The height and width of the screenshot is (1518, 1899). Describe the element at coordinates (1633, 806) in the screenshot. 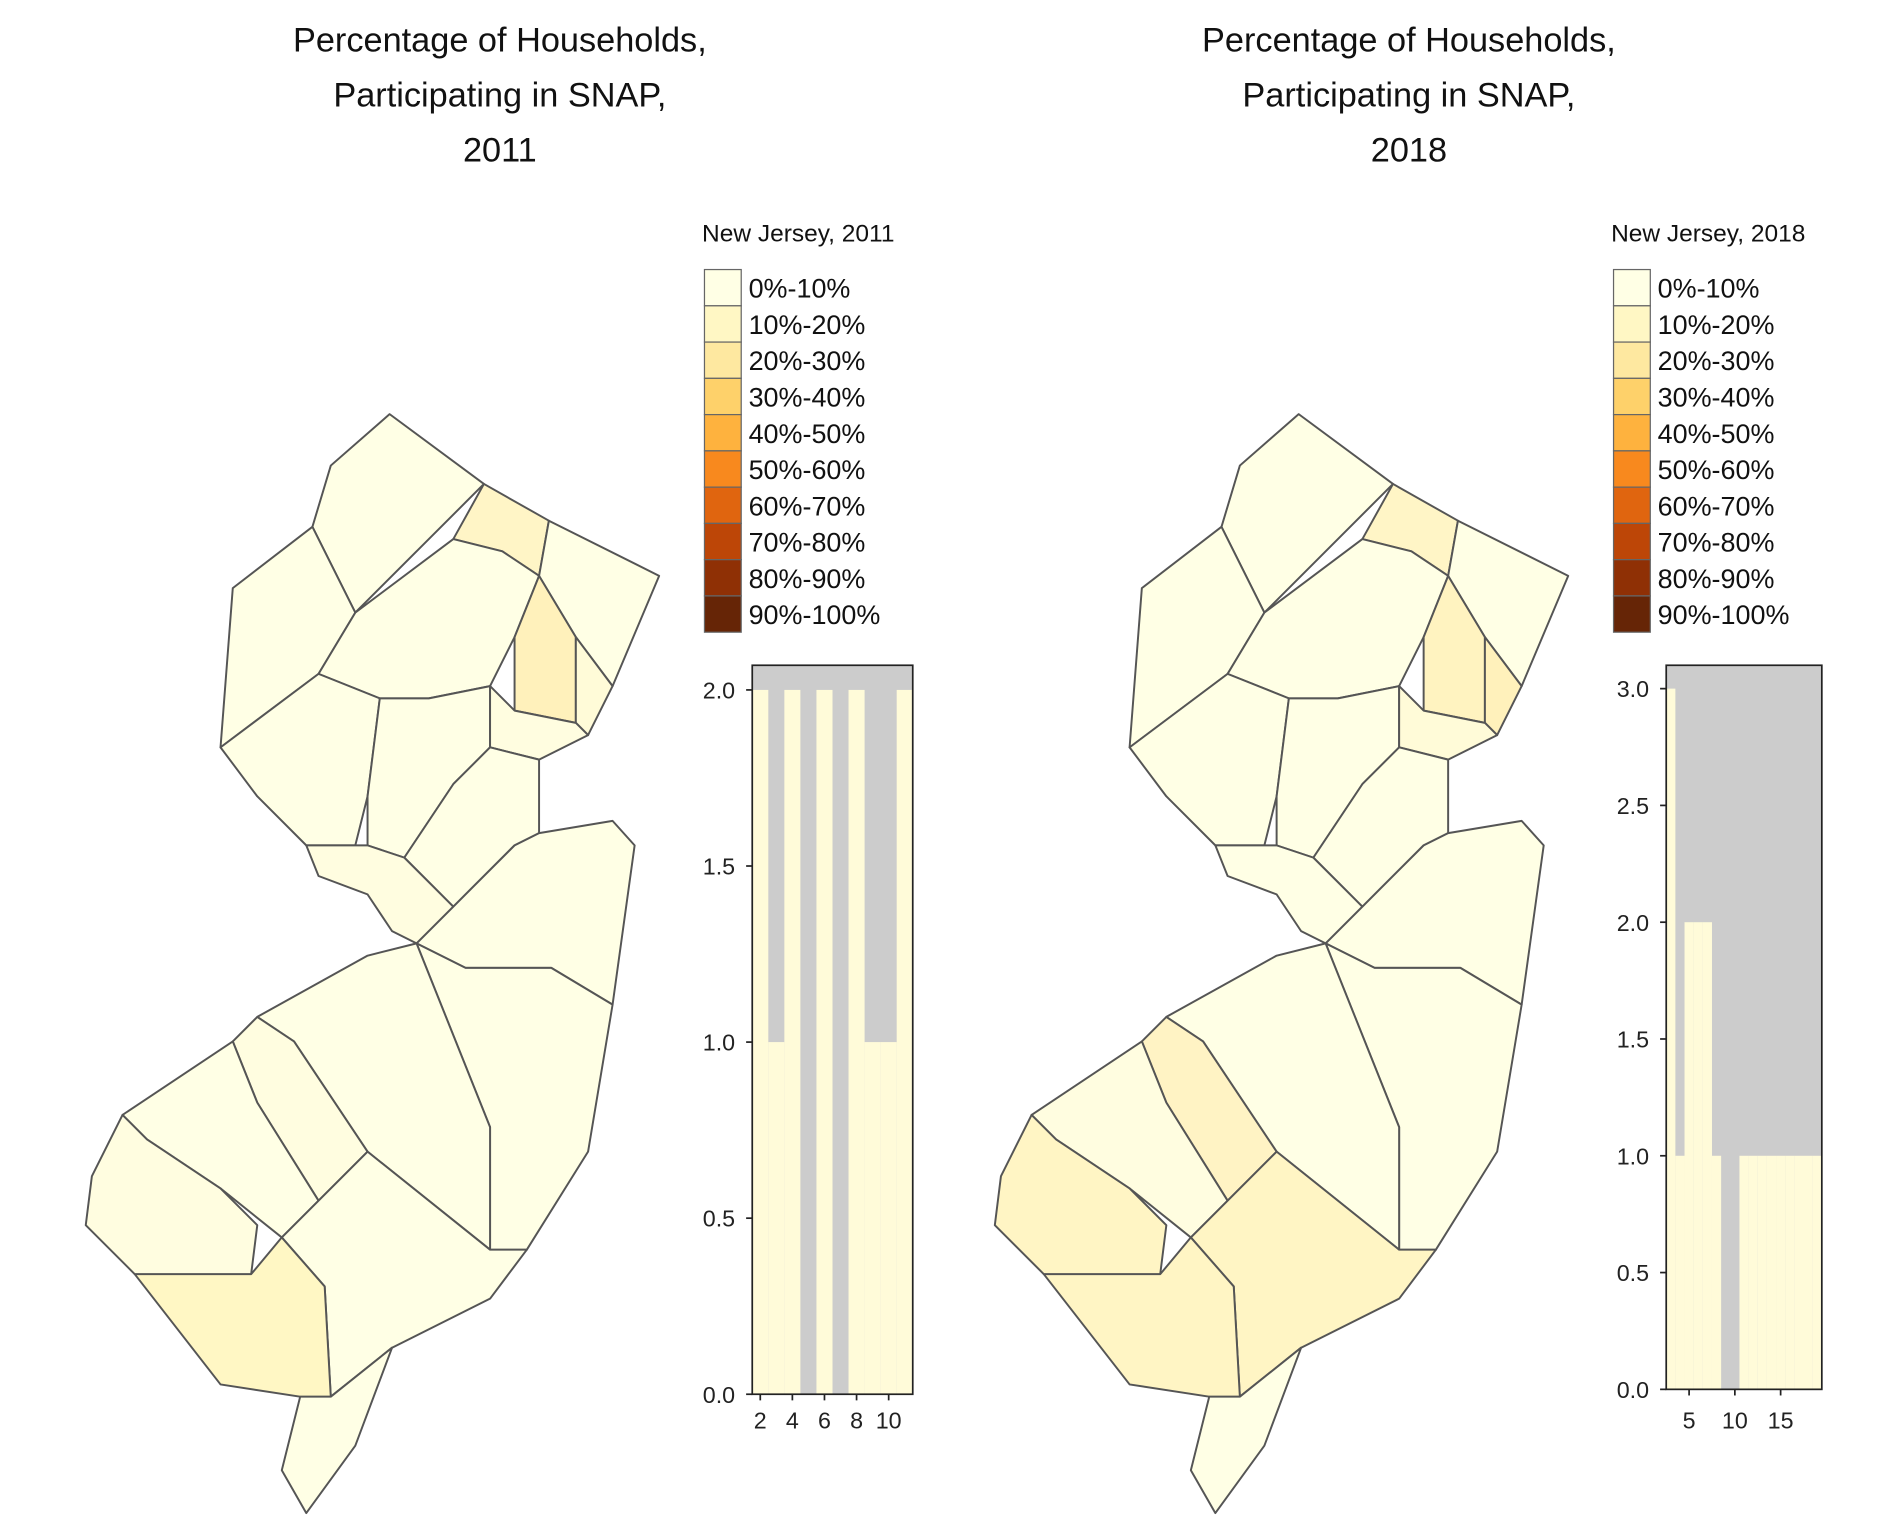

I see `y-tick-label: 2.5` at that location.